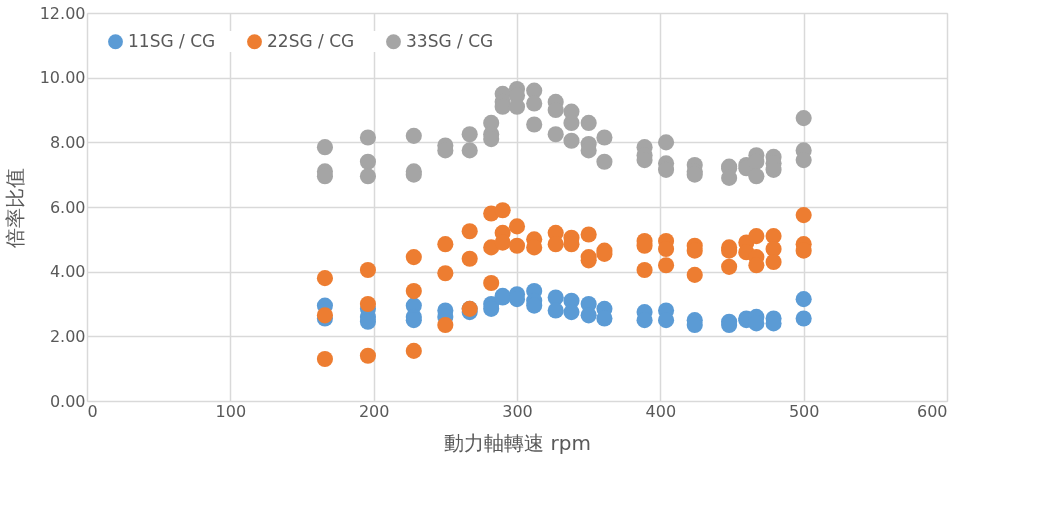 The width and height of the screenshot is (1045, 510). I want to click on x-tick-label: 400, so click(661, 411).